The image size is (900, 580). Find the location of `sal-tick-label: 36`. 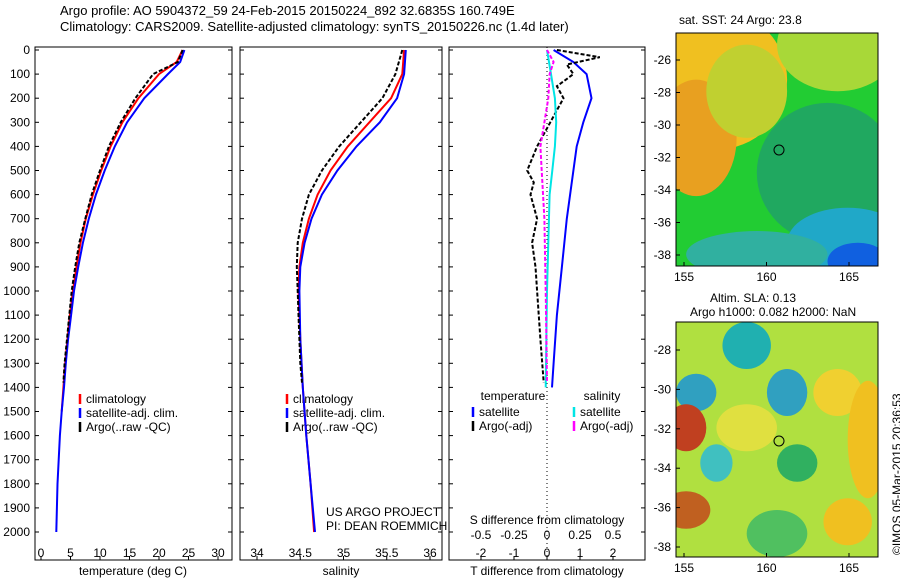

sal-tick-label: 36 is located at coordinates (430, 553).